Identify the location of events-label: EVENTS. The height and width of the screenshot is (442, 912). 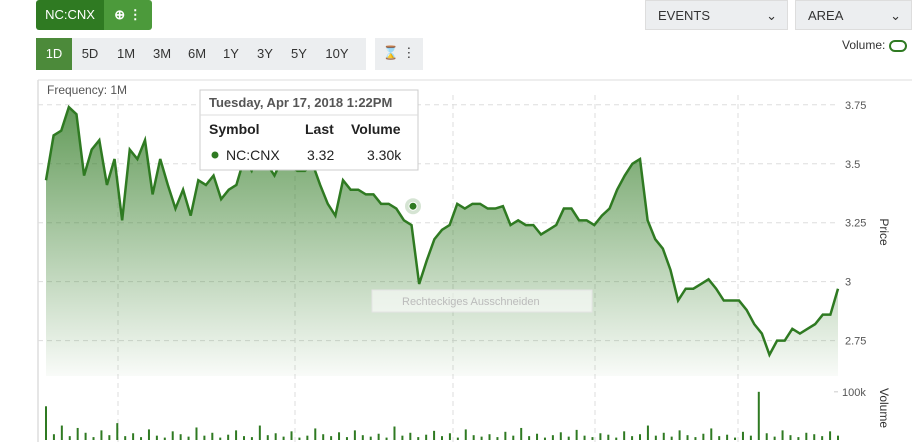
(684, 15).